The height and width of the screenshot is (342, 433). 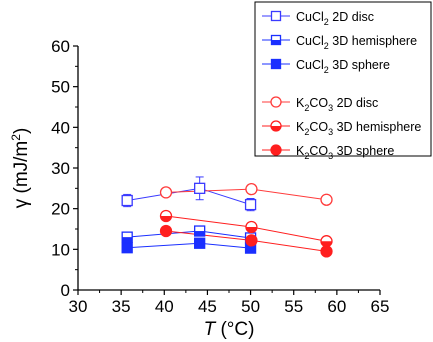 I want to click on legend-item: K2CO3 3D sphere, so click(x=328, y=152).